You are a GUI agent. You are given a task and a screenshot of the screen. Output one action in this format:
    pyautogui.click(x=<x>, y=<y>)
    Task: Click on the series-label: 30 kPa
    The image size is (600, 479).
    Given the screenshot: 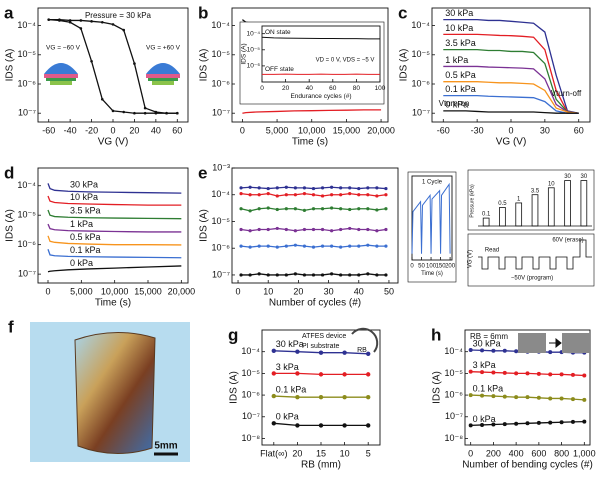 What is the action you would take?
    pyautogui.click(x=487, y=343)
    